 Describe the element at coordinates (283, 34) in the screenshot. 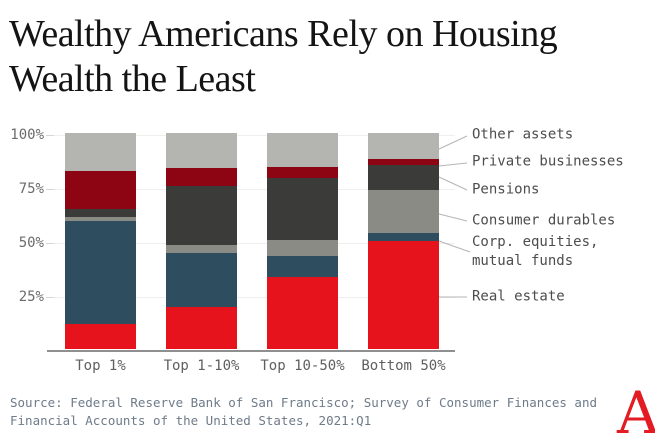

I see `page-title-line1: Wealthy Americans Rely on Housing` at that location.